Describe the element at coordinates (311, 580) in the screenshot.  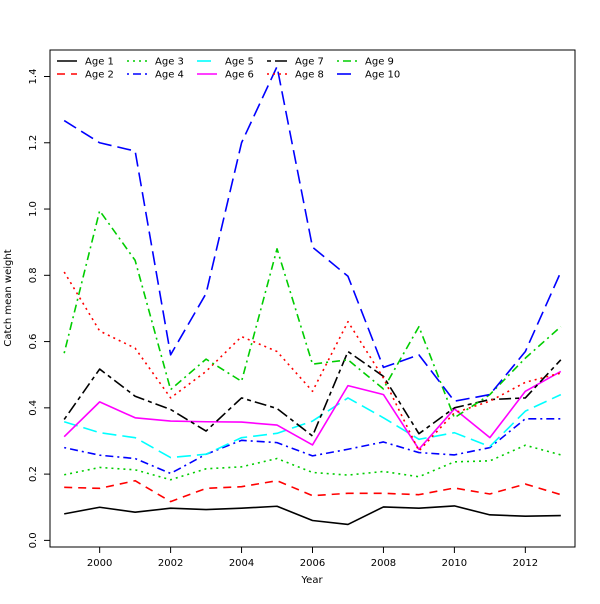
I see `x-axis-label: Year` at that location.